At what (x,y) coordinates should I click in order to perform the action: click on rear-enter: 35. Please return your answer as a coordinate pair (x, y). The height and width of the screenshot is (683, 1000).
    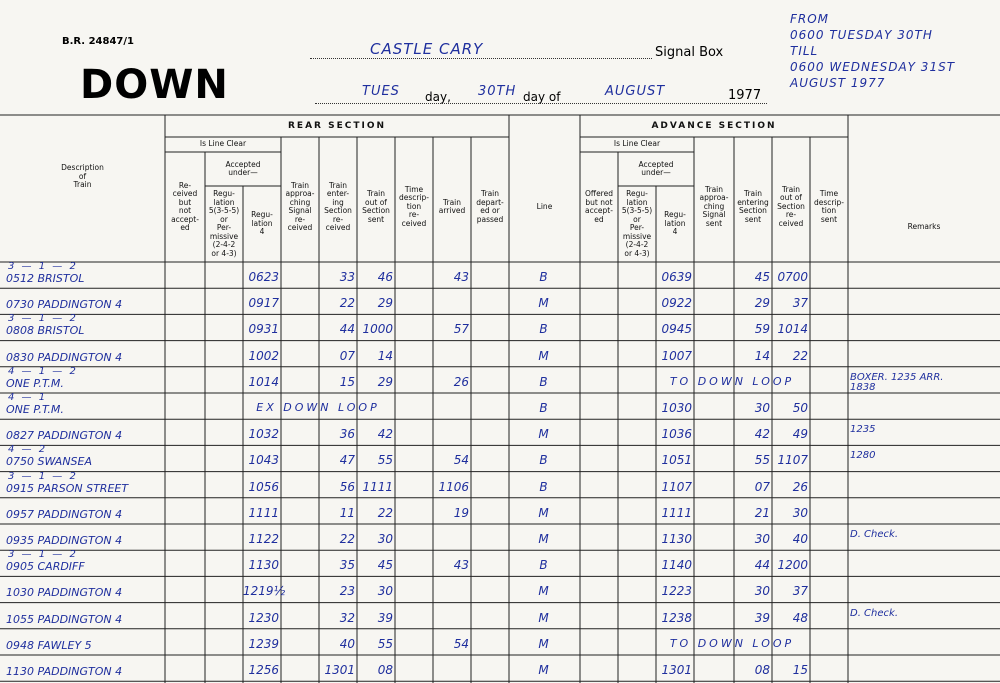
    Looking at the image, I should click on (347, 565).